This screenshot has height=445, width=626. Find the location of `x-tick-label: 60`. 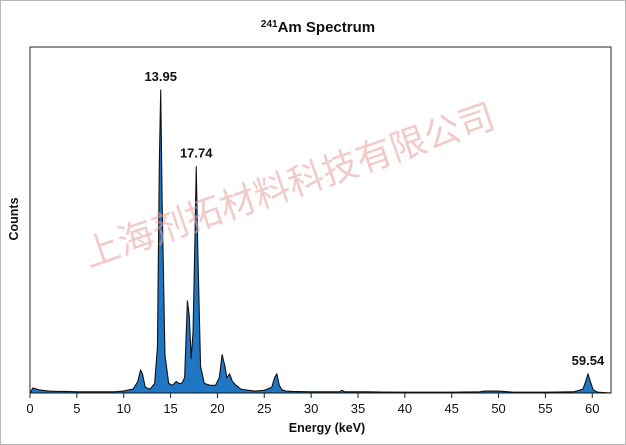

x-tick-label: 60 is located at coordinates (592, 408).